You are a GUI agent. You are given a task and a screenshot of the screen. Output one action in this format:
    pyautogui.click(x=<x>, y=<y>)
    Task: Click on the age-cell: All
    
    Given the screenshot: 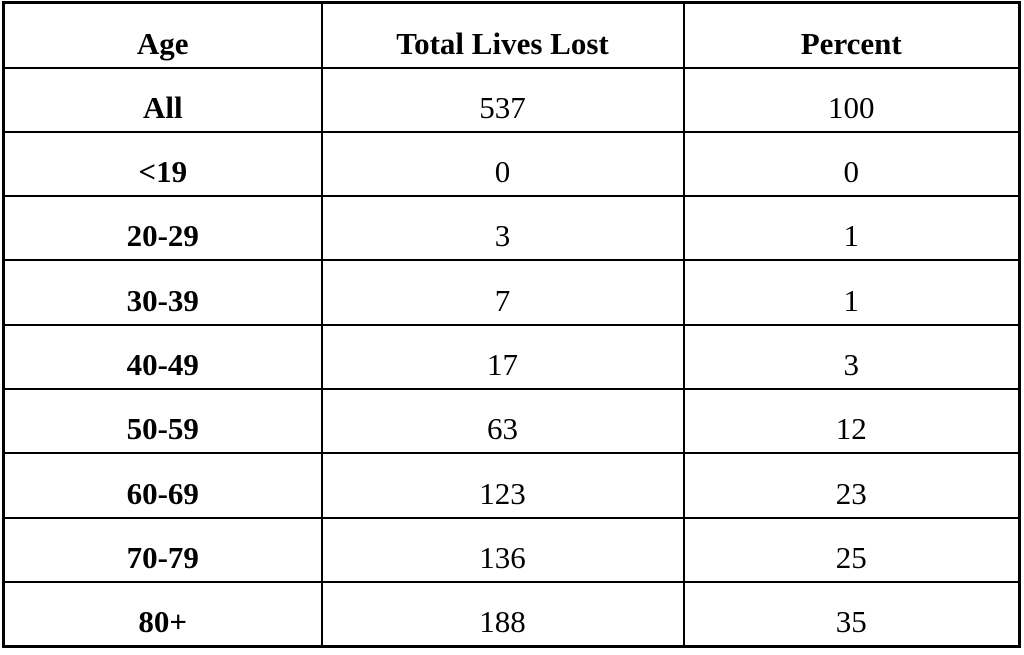 What is the action you would take?
    pyautogui.click(x=162, y=99)
    